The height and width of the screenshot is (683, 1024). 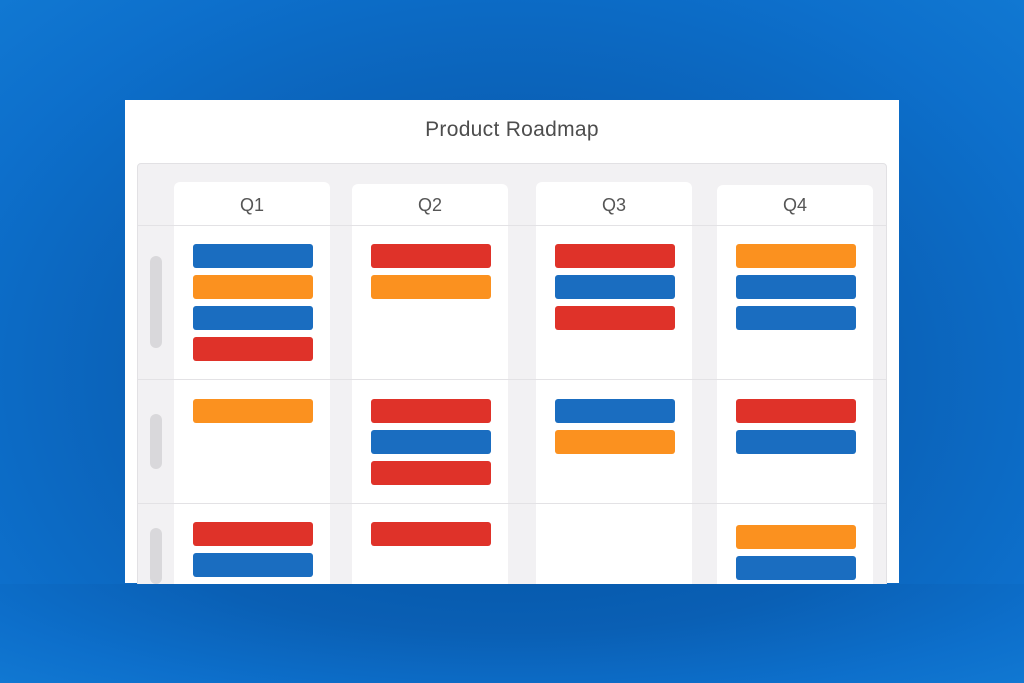 What do you see at coordinates (429, 205) in the screenshot?
I see `column-header-q2: Q2` at bounding box center [429, 205].